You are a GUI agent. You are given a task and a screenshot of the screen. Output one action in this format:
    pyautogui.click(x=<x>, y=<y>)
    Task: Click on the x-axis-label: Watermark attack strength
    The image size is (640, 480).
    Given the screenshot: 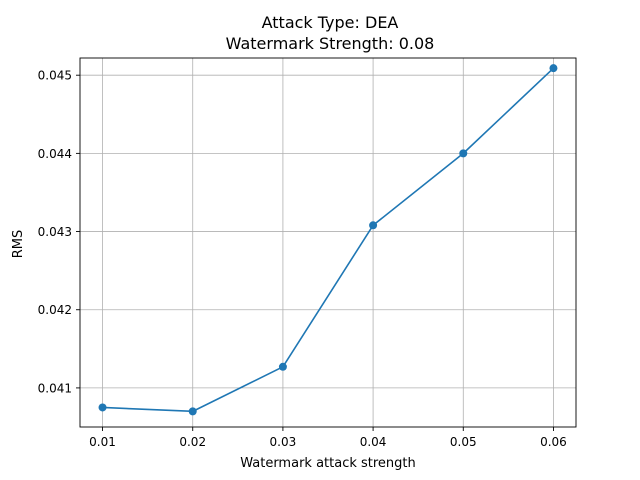 What is the action you would take?
    pyautogui.click(x=328, y=463)
    